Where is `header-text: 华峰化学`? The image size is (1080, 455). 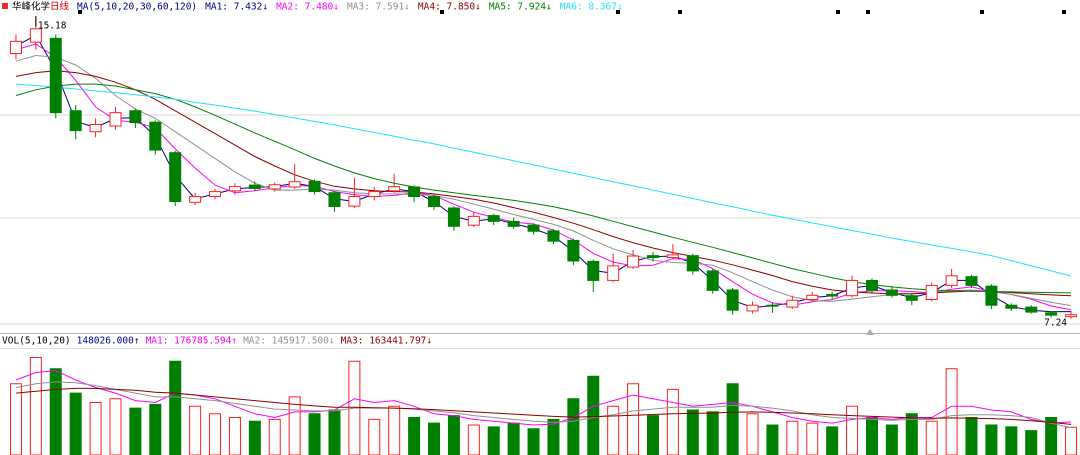 header-text: 华峰化学 is located at coordinates (31, 7).